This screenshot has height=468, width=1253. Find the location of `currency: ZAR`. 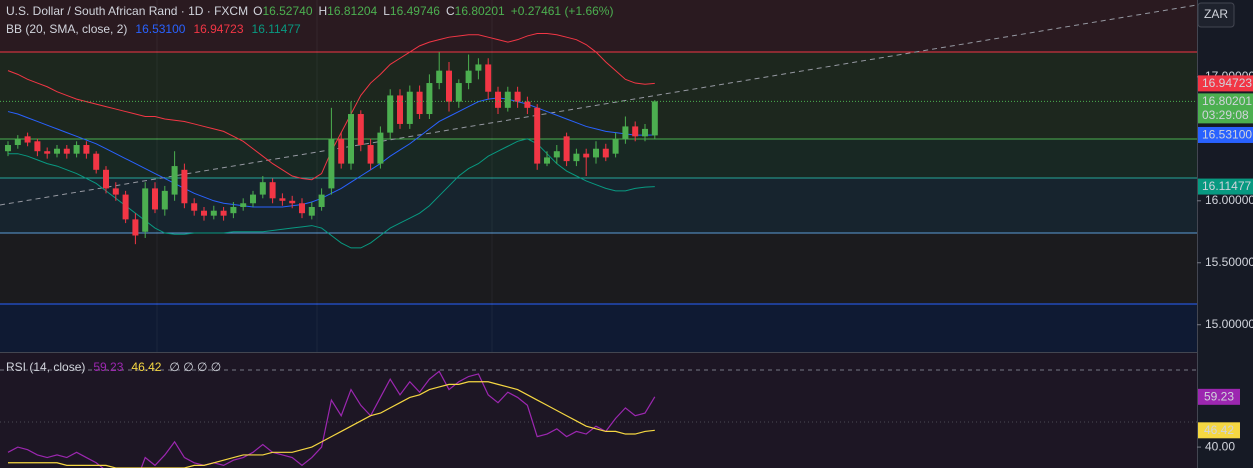

currency: ZAR is located at coordinates (1216, 14).